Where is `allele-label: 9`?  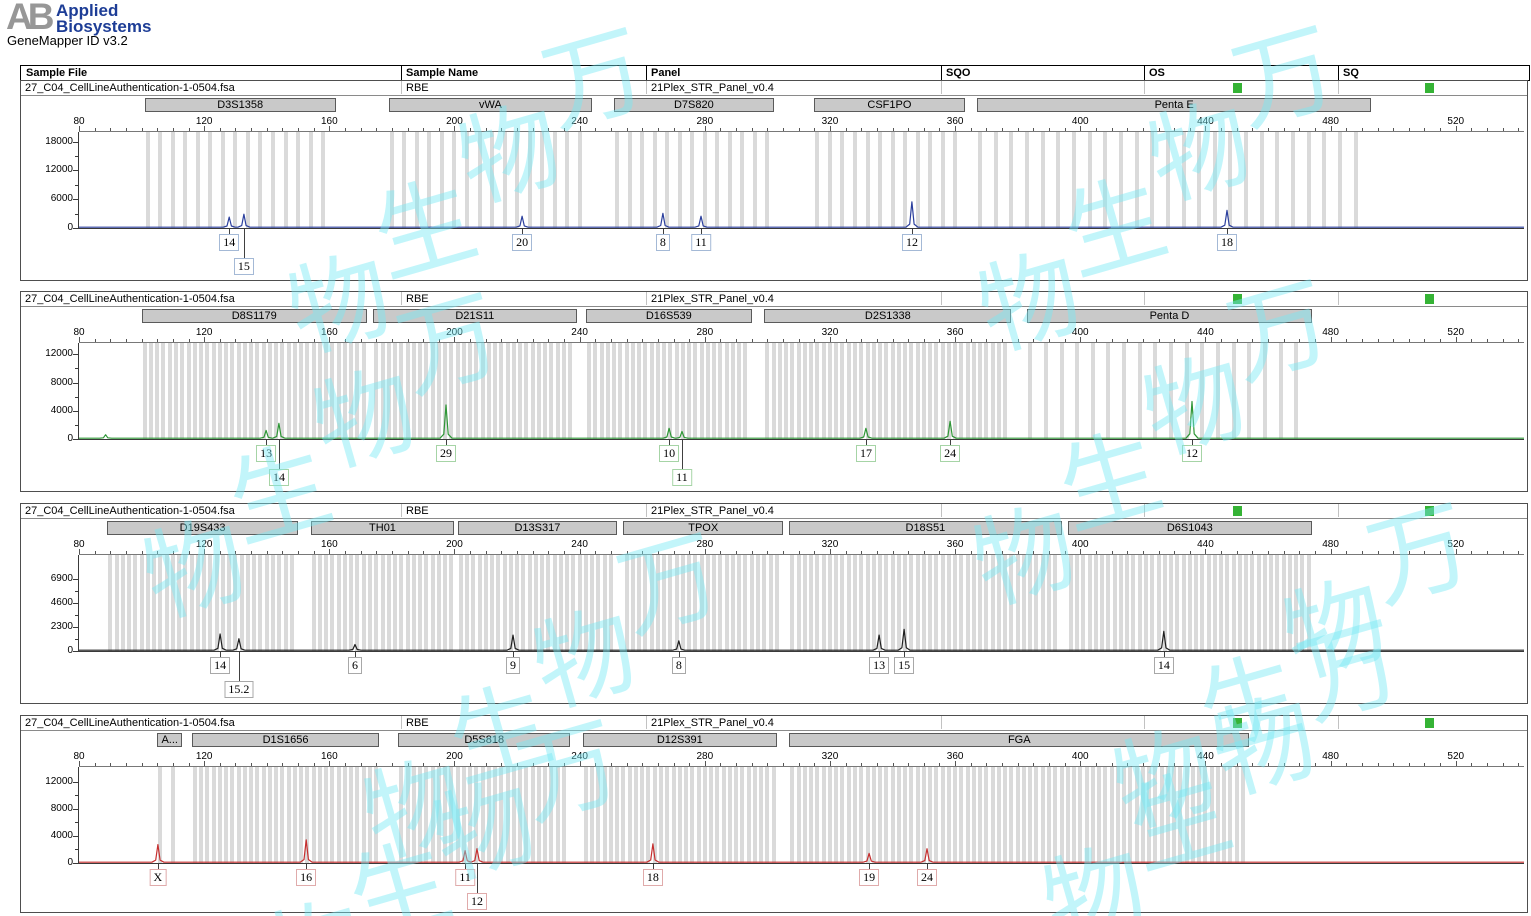 allele-label: 9 is located at coordinates (512, 665).